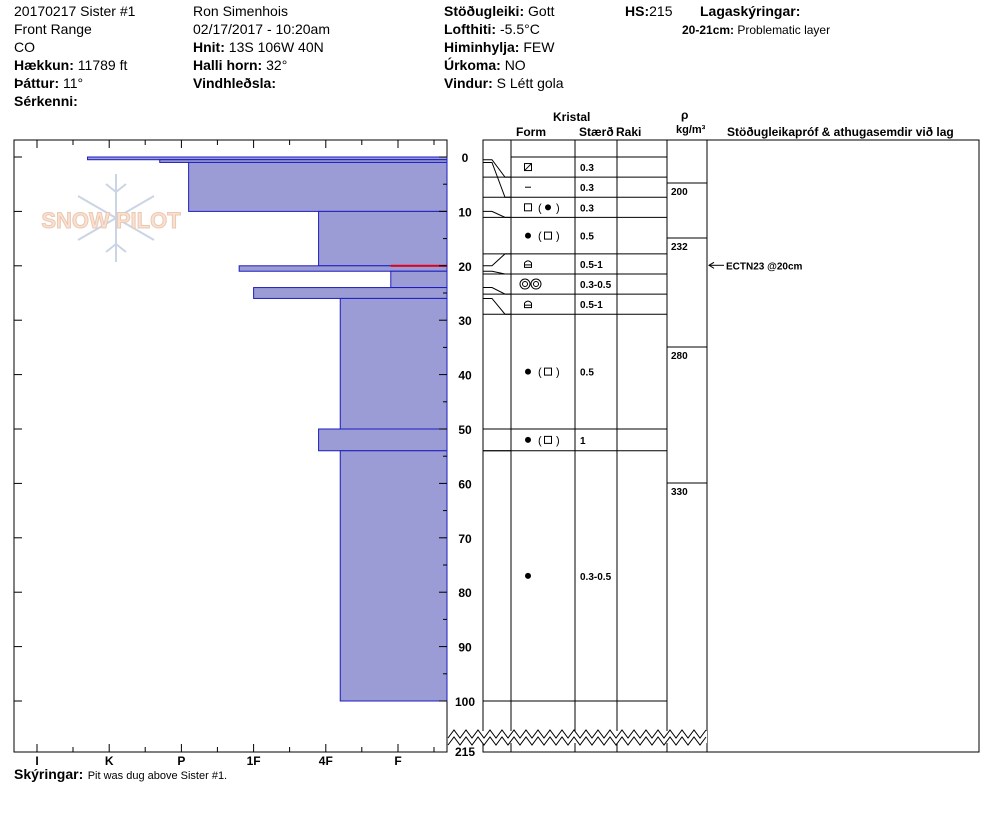  I want to click on depth-tick-label: 10, so click(465, 212).